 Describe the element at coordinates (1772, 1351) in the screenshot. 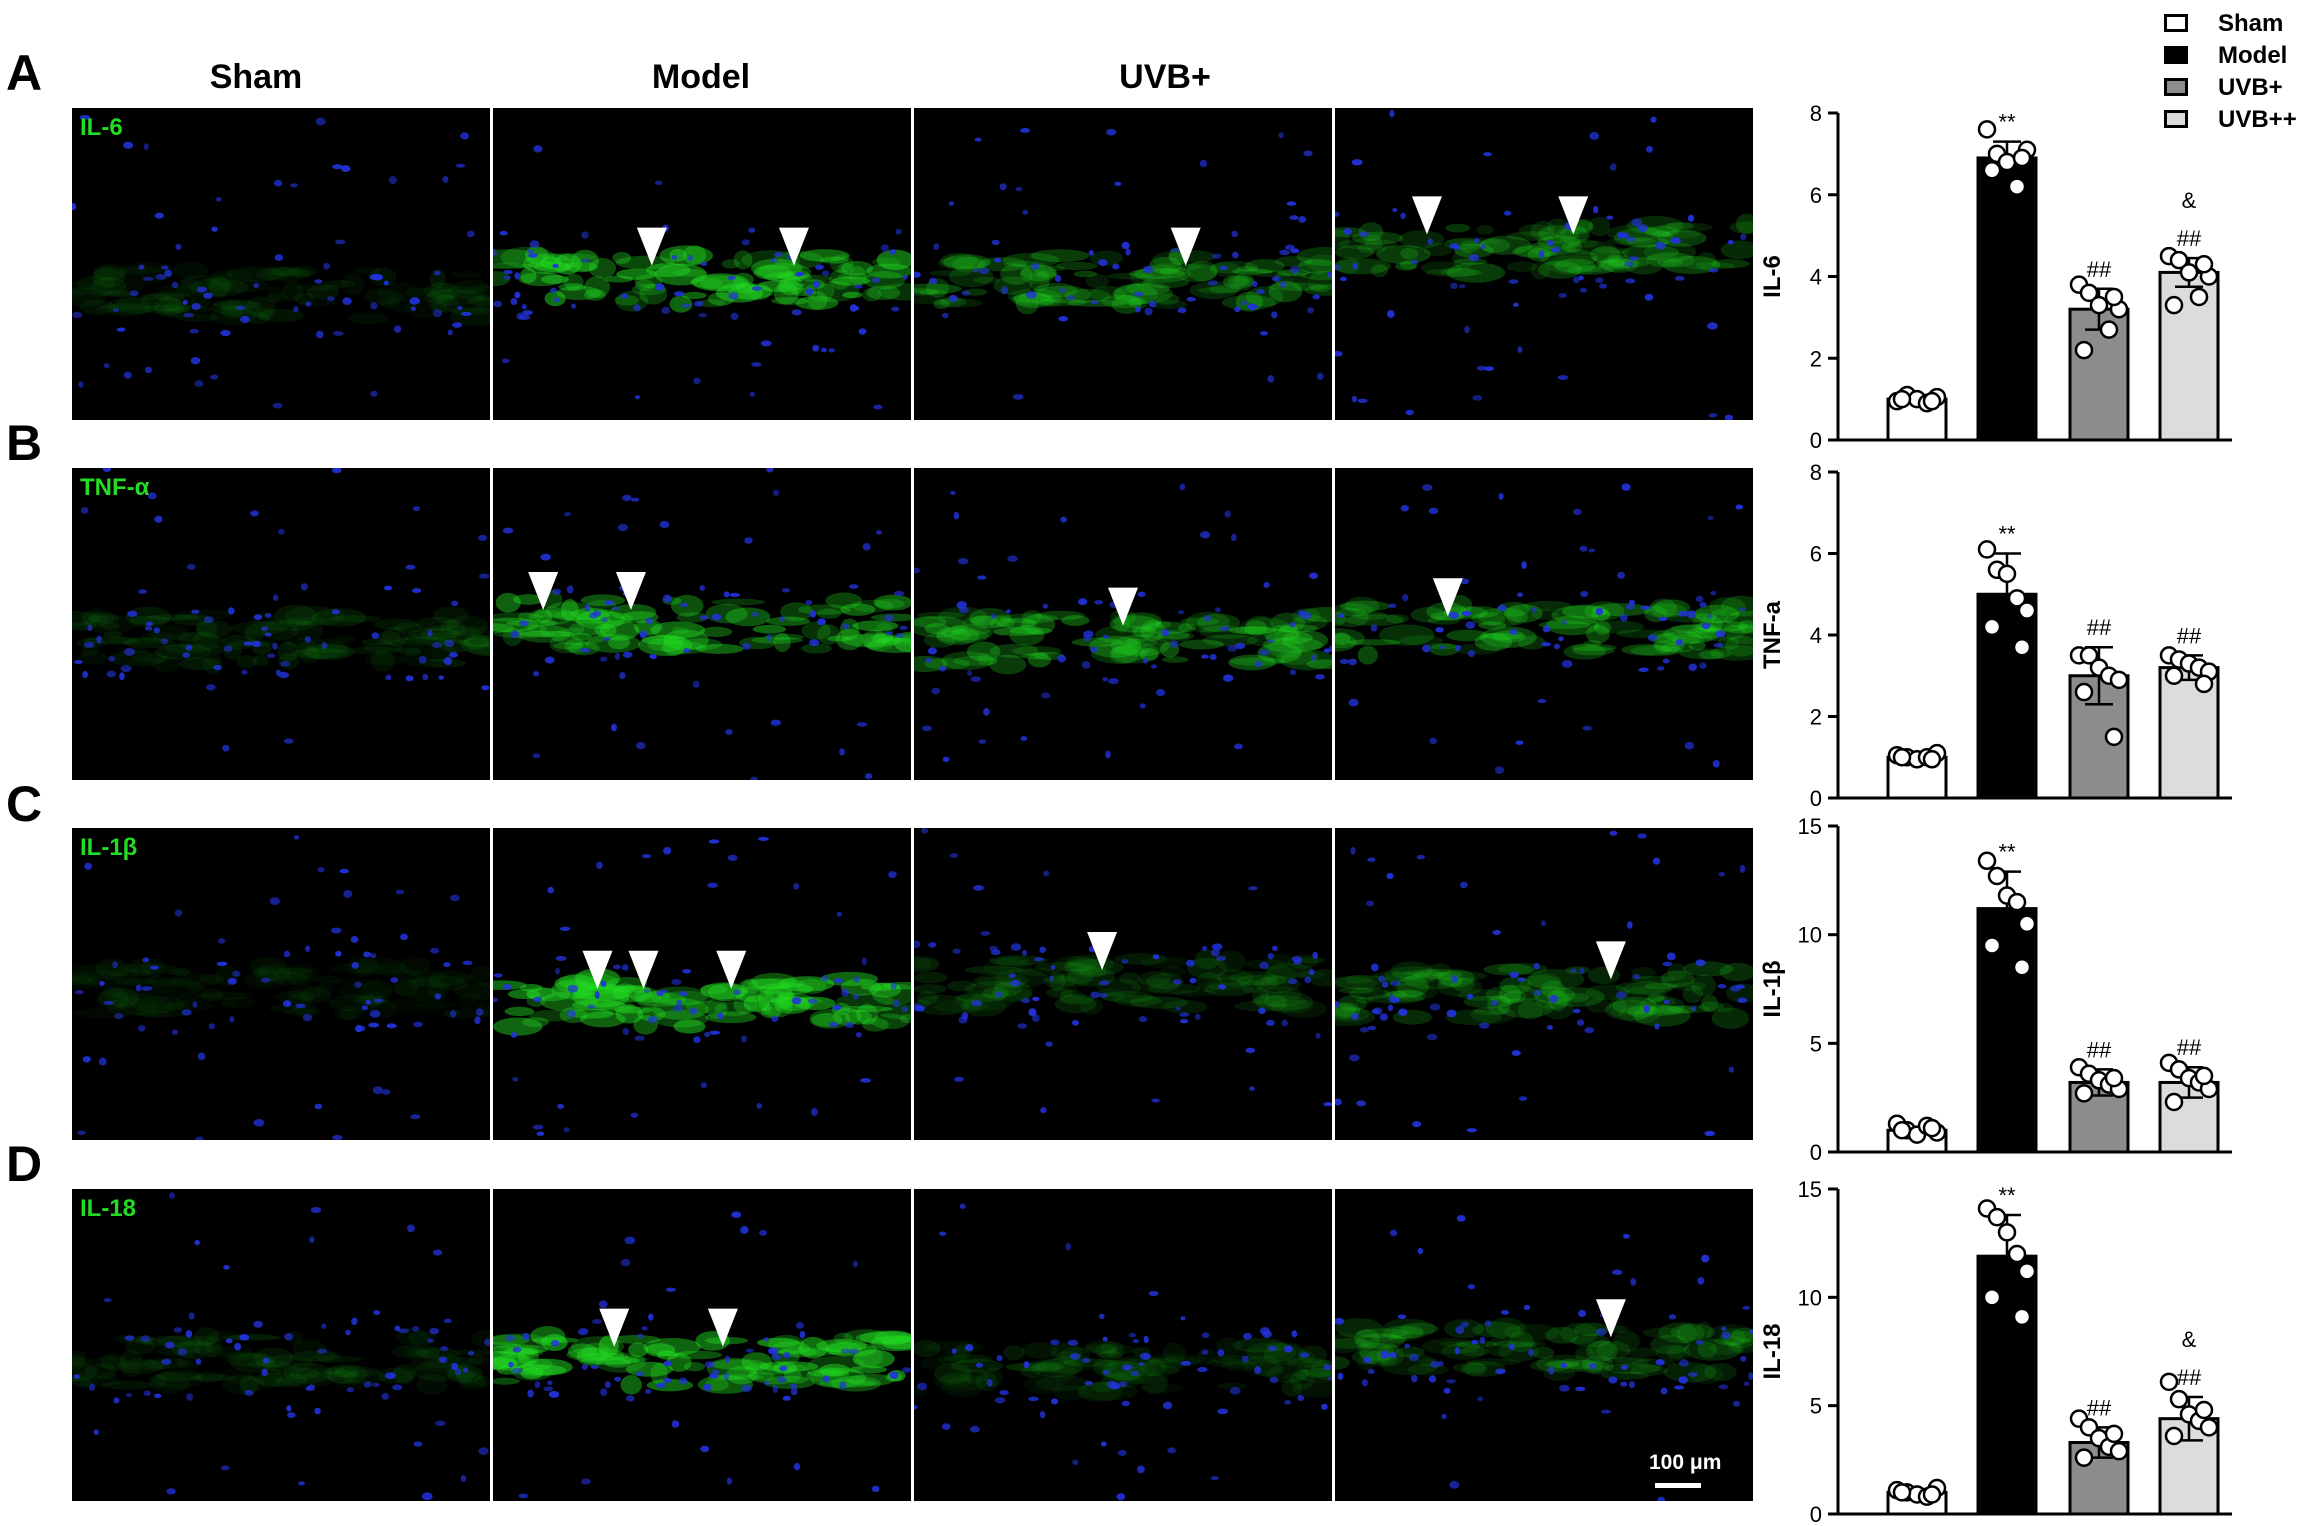

I see `y-axis-label: IL-18` at that location.